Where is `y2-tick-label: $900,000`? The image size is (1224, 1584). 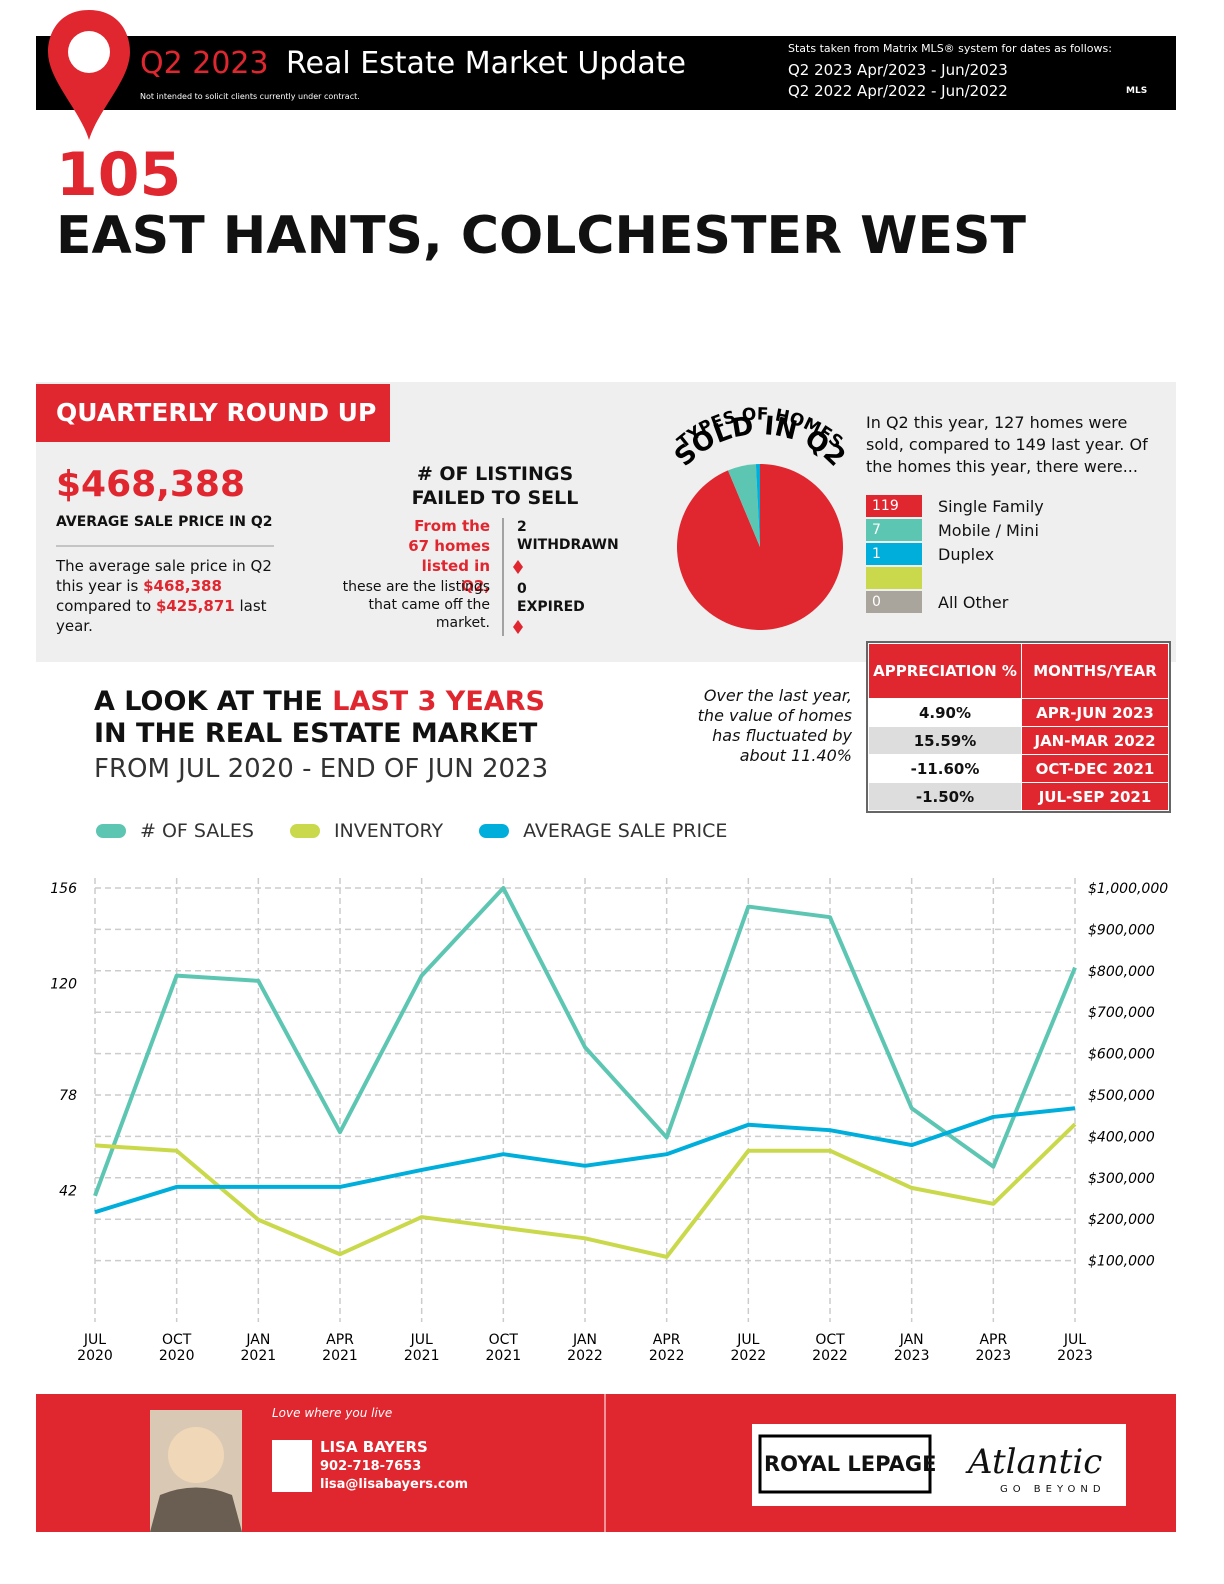
y2-tick-label: $900,000 is located at coordinates (1121, 930).